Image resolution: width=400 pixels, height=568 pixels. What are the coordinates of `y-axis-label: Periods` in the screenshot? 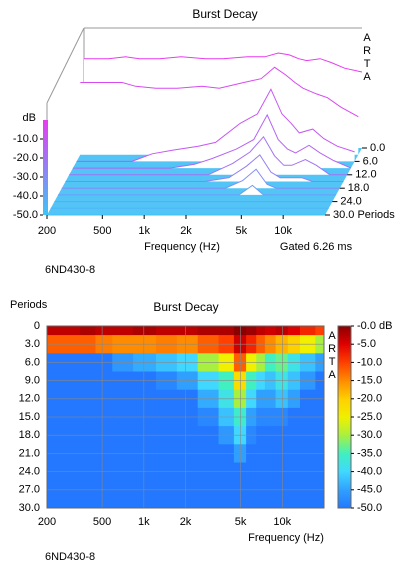 It's located at (29, 305).